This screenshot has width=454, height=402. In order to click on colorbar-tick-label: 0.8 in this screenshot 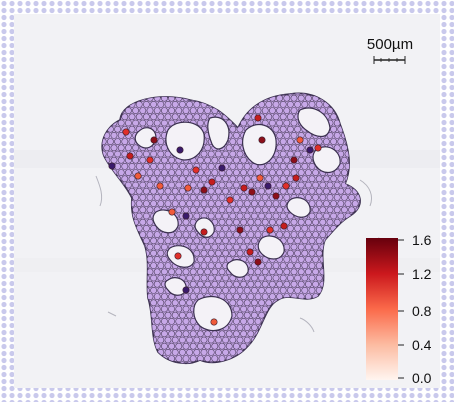, I will do `click(422, 311)`.